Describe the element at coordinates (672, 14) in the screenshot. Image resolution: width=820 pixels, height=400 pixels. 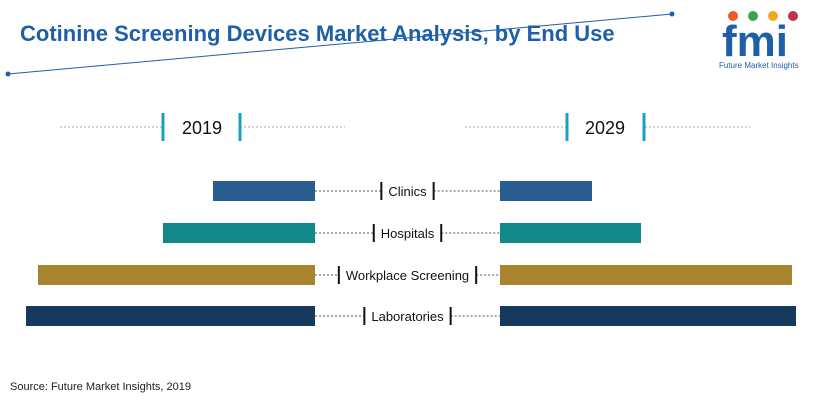
I see `header-line-end-dot` at that location.